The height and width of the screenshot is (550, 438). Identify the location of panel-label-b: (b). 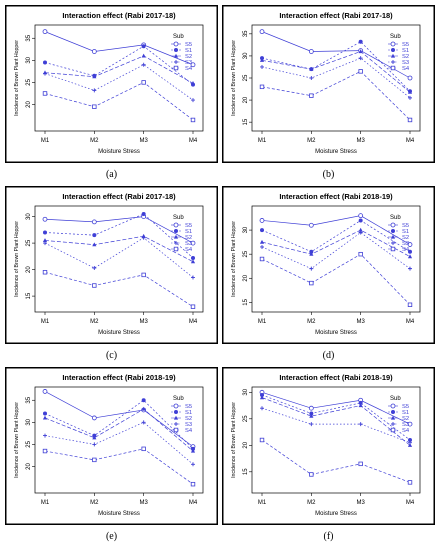
(328, 174).